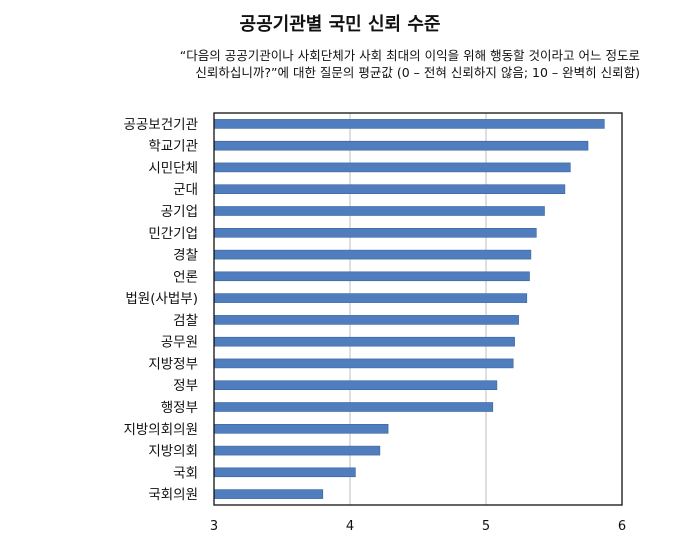  Describe the element at coordinates (214, 526) in the screenshot. I see `x-tick-label-0: 3` at that location.